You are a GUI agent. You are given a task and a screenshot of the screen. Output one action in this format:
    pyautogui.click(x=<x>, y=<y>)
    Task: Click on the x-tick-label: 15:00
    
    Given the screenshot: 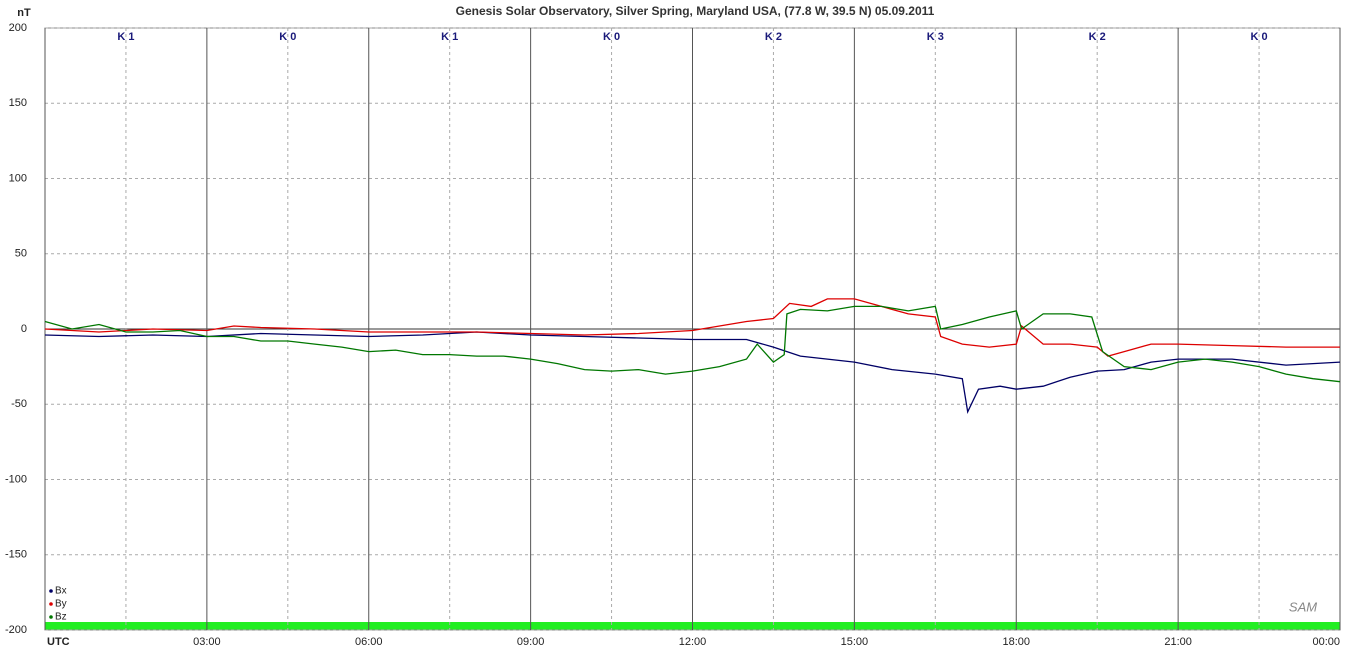 What is the action you would take?
    pyautogui.click(x=855, y=642)
    